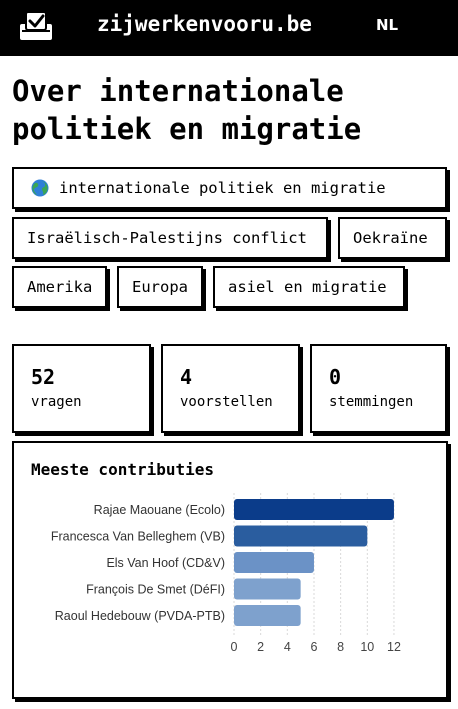 This screenshot has width=458, height=709. I want to click on x-tick-label: 4, so click(287, 647).